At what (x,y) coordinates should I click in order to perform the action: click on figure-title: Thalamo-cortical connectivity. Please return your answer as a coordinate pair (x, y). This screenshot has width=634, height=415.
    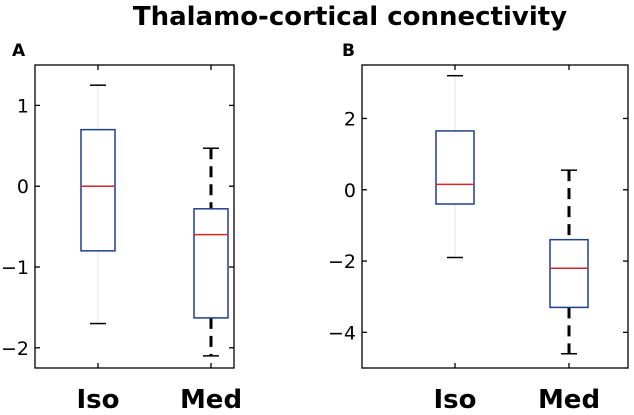
    Looking at the image, I should click on (350, 17).